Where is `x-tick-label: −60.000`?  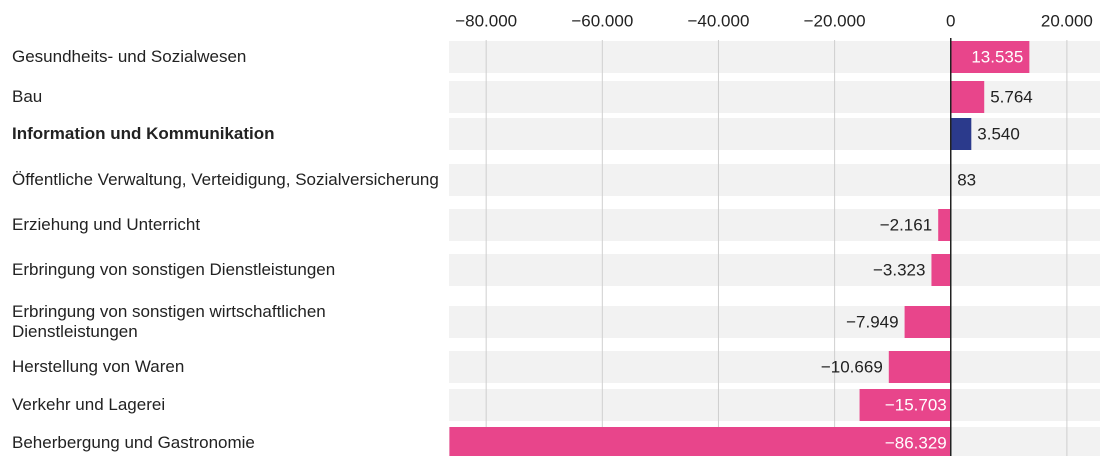 x-tick-label: −60.000 is located at coordinates (602, 20).